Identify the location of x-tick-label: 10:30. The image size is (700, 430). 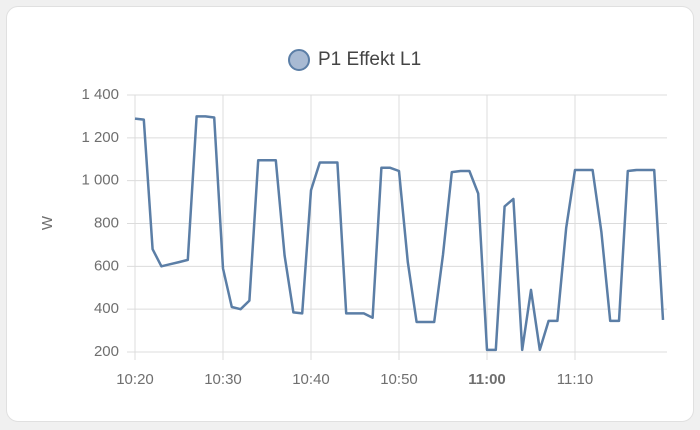
(223, 379).